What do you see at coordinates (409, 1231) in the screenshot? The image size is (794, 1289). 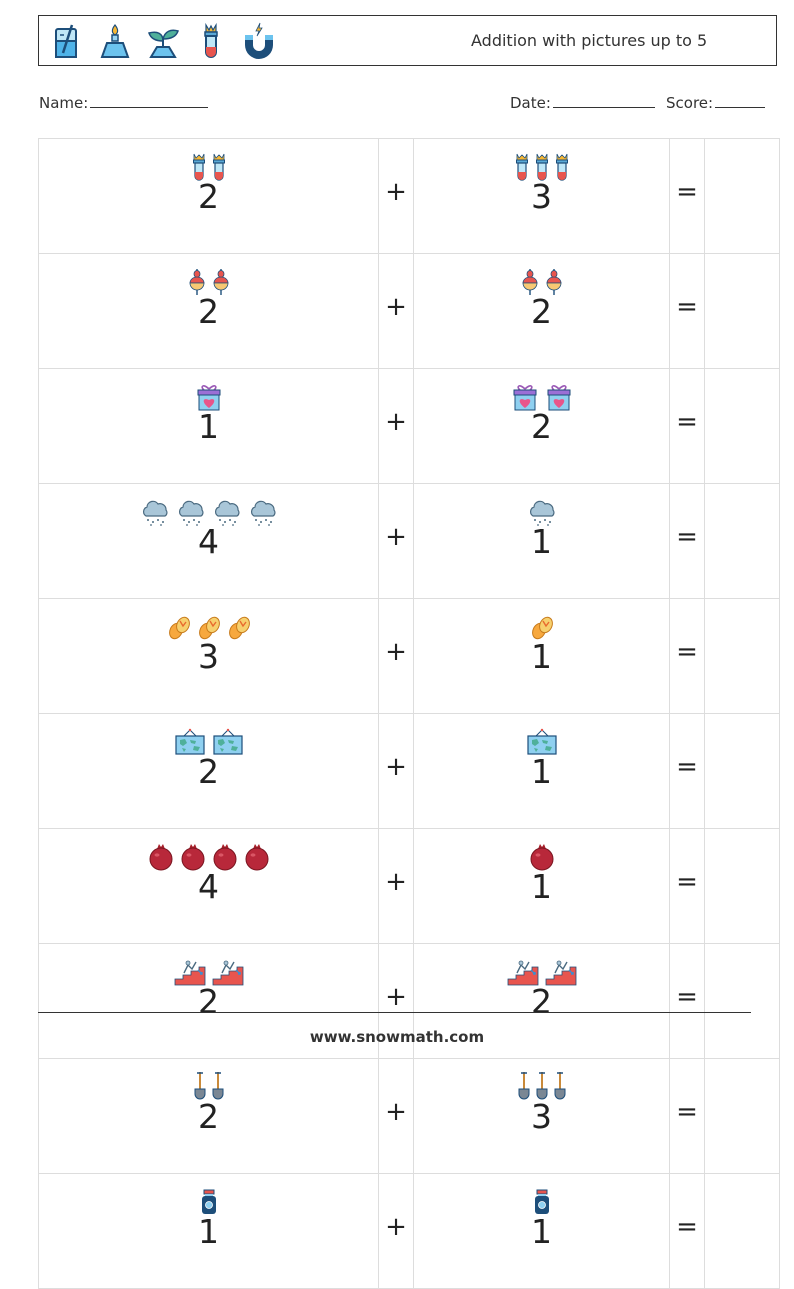 I see `problem-row: 1 +1 =` at bounding box center [409, 1231].